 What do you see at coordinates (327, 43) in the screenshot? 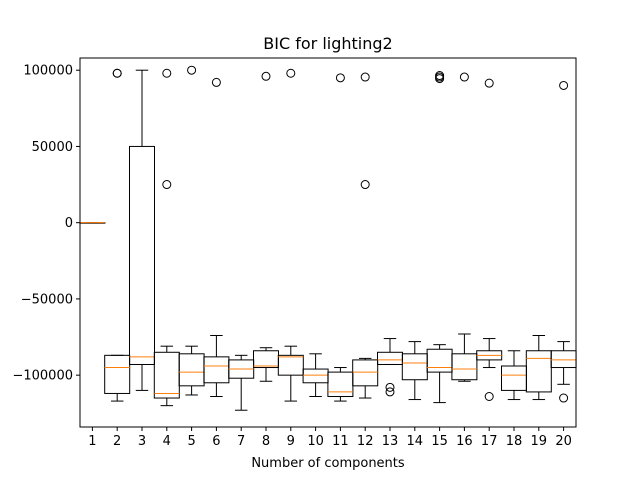
I see `chart-title: BIC for lighting2` at bounding box center [327, 43].